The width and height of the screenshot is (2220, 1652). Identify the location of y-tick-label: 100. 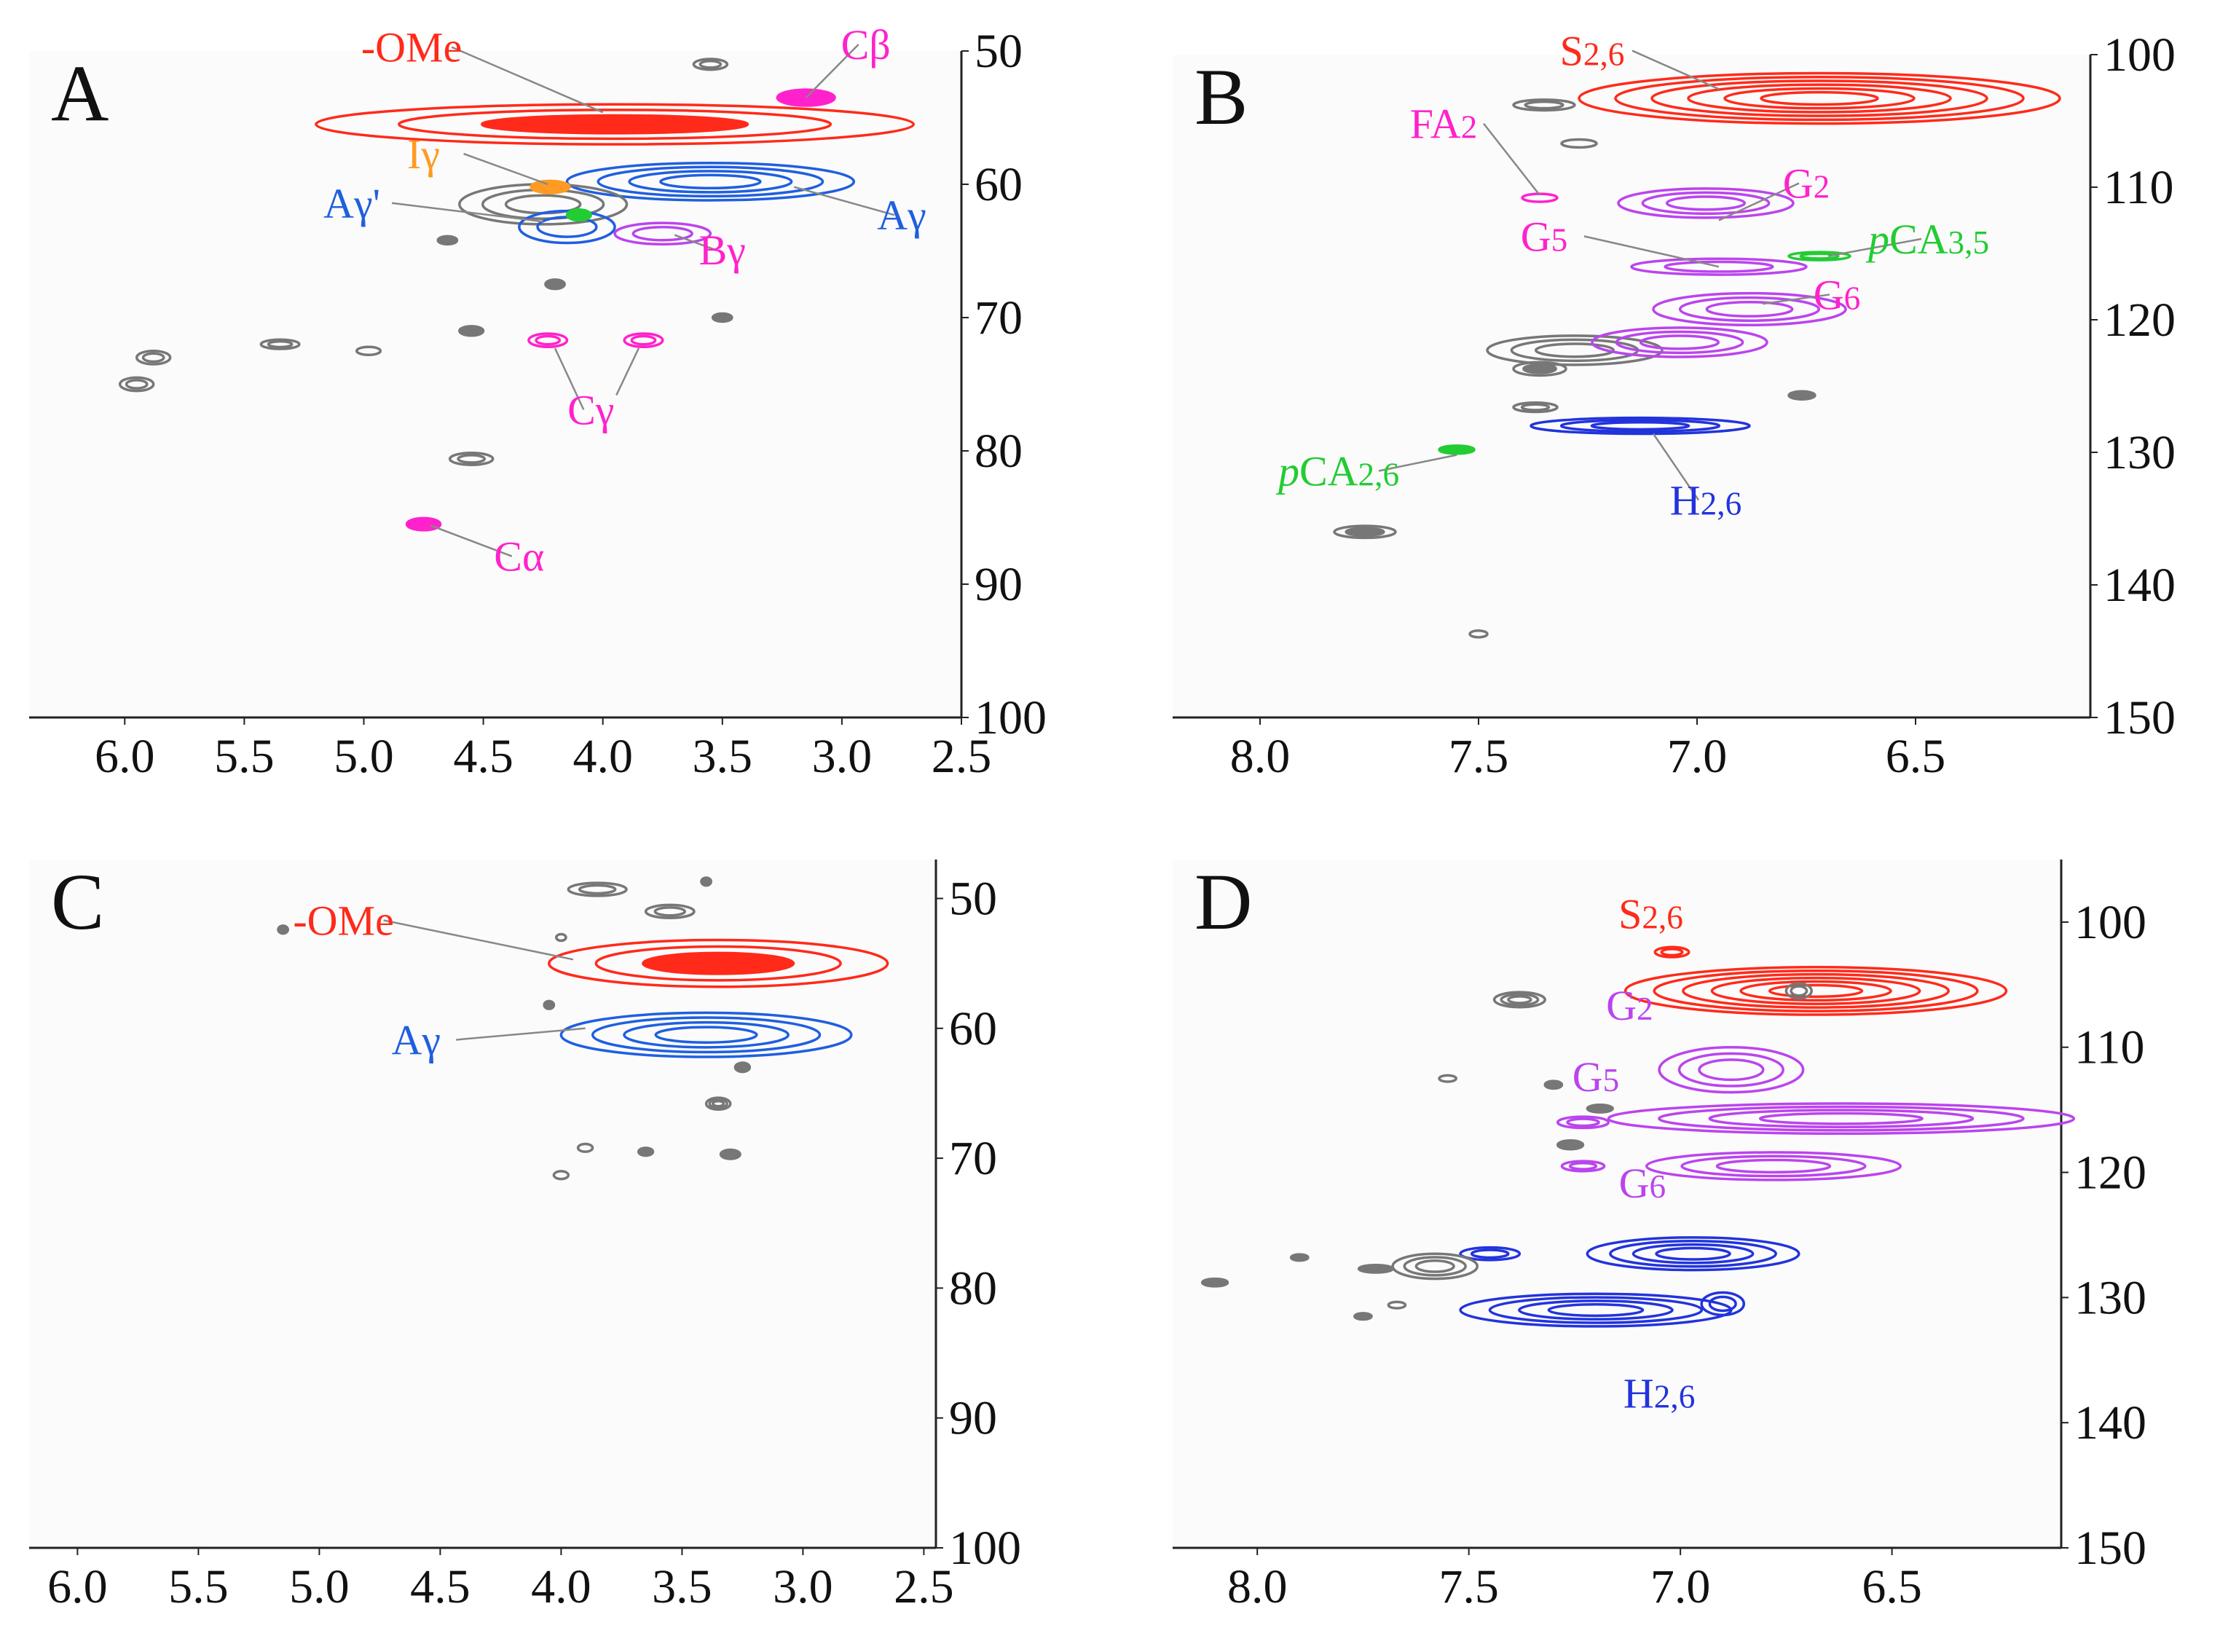
(1011, 717).